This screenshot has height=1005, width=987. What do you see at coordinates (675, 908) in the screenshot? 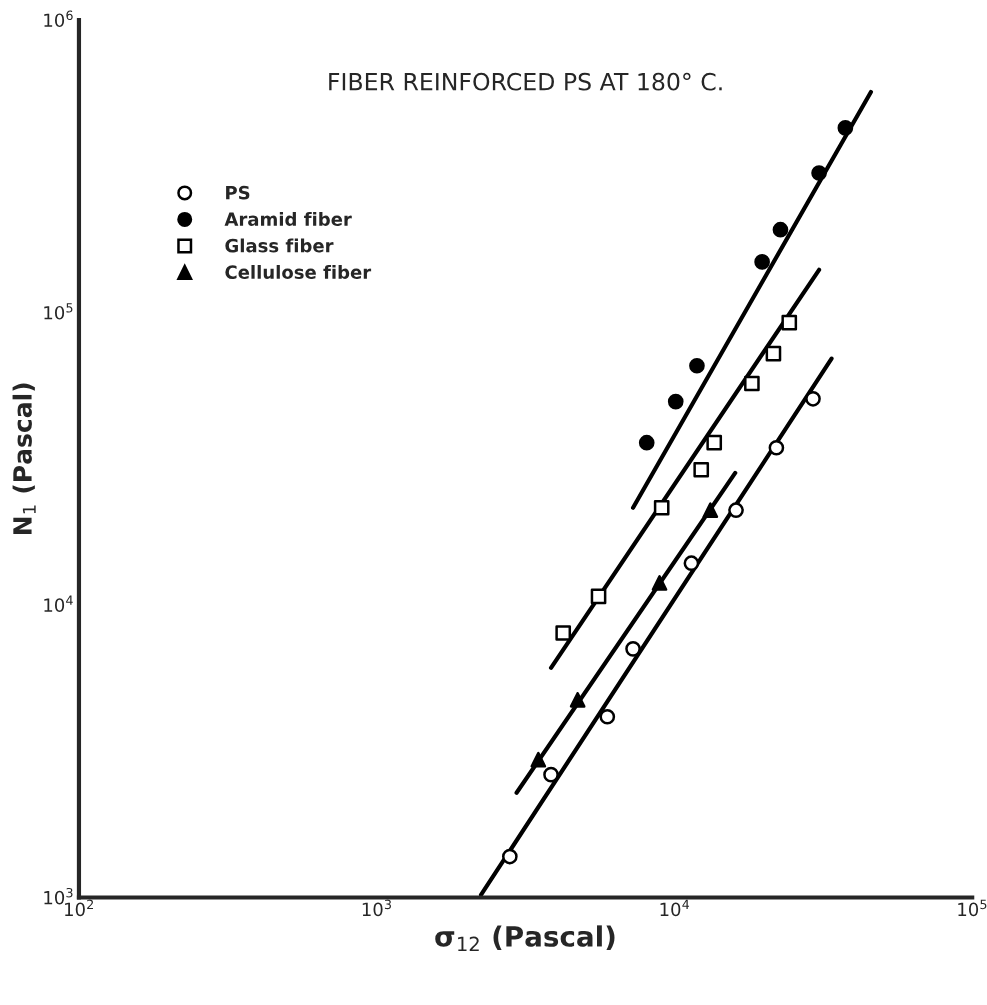
I see `x-tick-label: 10$^{4}$` at bounding box center [675, 908].